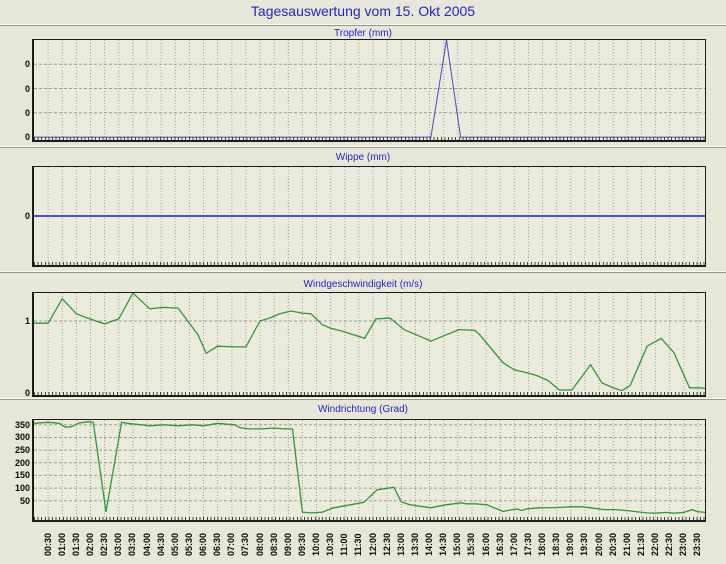 The height and width of the screenshot is (564, 726). What do you see at coordinates (414, 544) in the screenshot?
I see `x-tick-label: 13:30` at bounding box center [414, 544].